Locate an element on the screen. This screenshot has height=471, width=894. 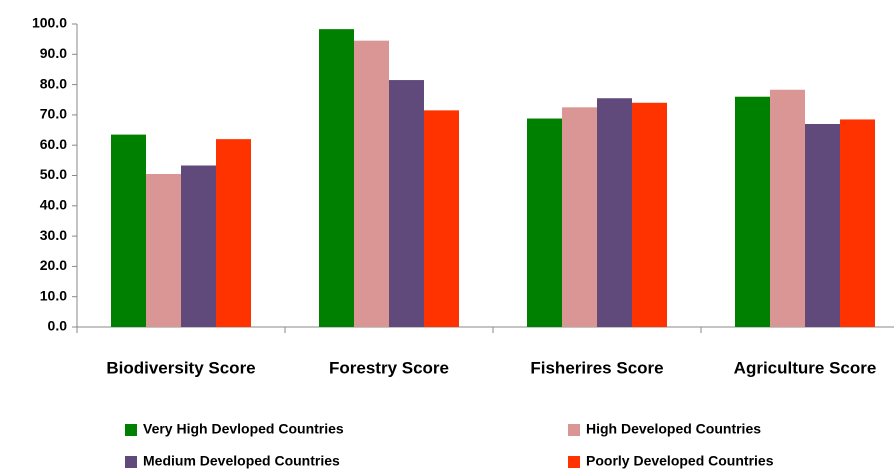
y-tick-label: 100.0 is located at coordinates (49, 23).